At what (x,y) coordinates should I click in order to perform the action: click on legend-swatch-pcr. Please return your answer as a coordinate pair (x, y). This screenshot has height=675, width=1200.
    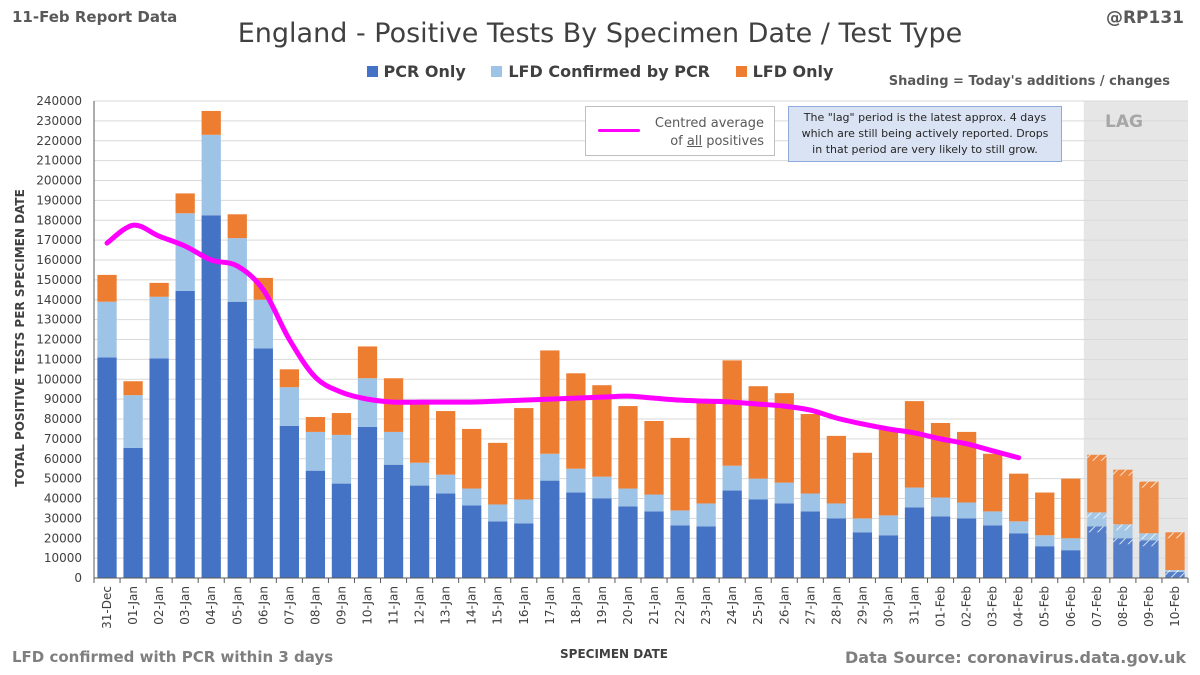
    Looking at the image, I should click on (372, 71).